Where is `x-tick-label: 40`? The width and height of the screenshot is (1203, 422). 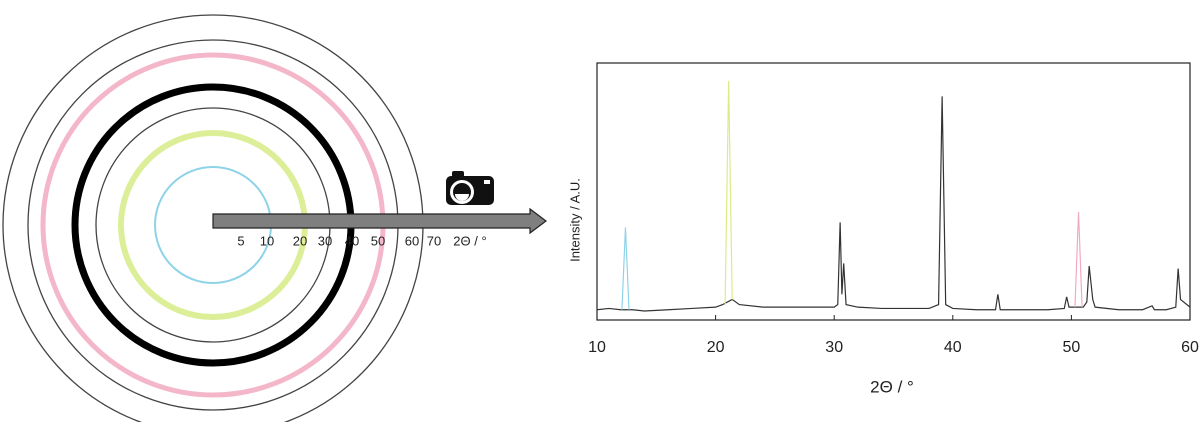 x-tick-label: 40 is located at coordinates (953, 347).